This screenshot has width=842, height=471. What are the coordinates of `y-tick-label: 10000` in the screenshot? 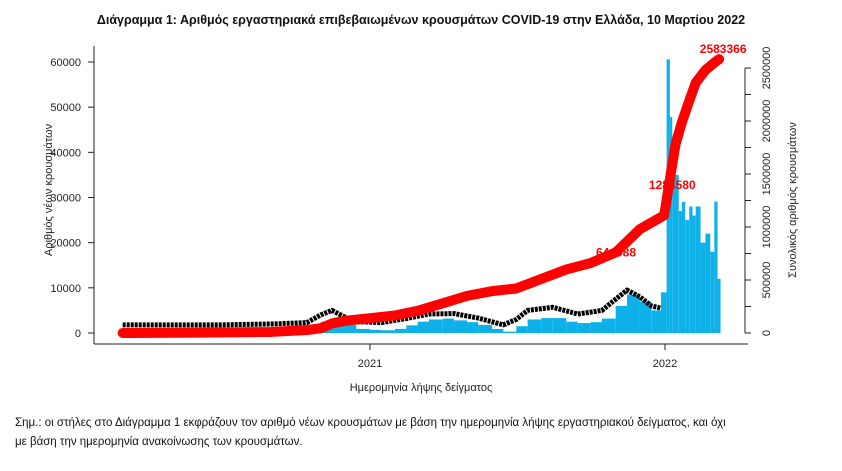 It's located at (65, 289).